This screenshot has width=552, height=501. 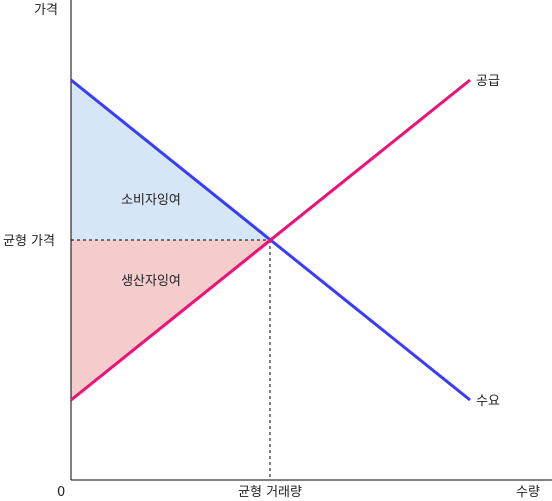 I want to click on producer-surplus-label: 생산자잉여, so click(x=151, y=281).